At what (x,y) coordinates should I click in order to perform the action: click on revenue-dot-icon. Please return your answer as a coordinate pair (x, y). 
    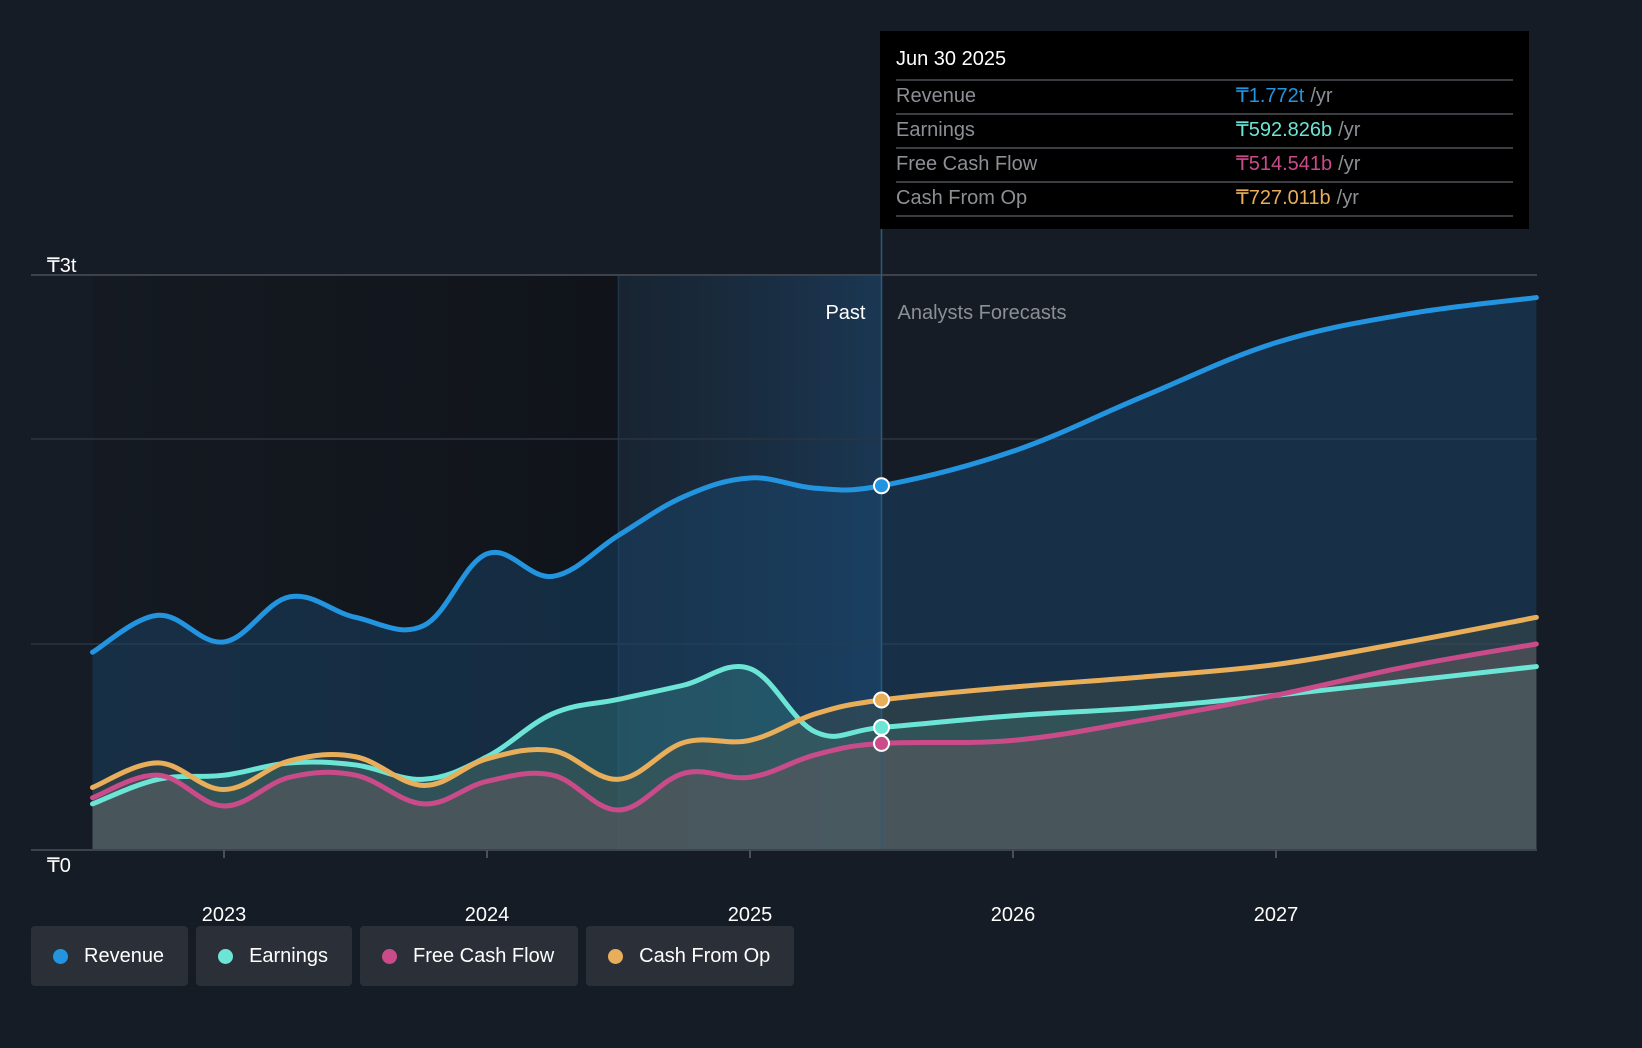
    Looking at the image, I should click on (60, 956).